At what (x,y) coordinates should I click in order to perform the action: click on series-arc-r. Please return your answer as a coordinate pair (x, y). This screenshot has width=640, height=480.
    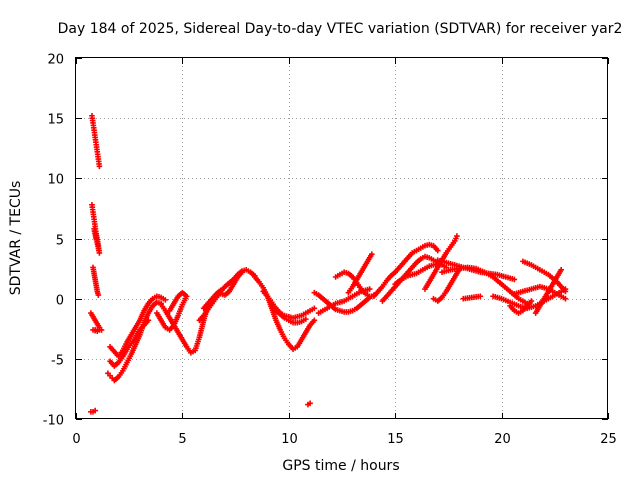
    Looking at the image, I should click on (344, 301).